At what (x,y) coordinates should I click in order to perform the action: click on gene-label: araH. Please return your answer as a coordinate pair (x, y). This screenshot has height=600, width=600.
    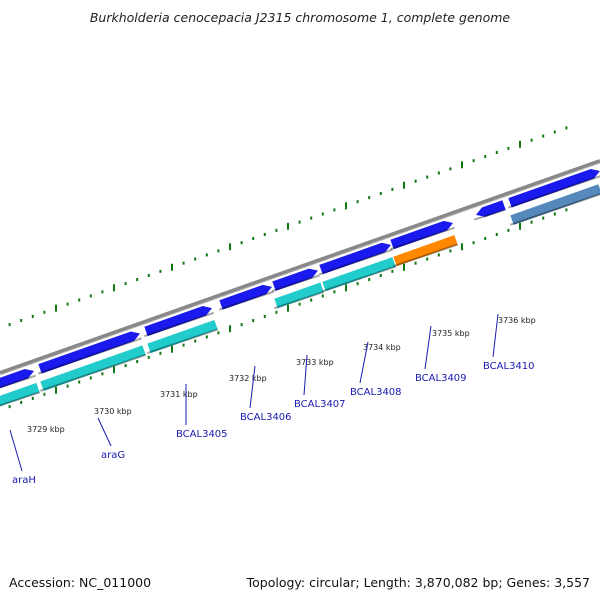
    Looking at the image, I should click on (24, 480).